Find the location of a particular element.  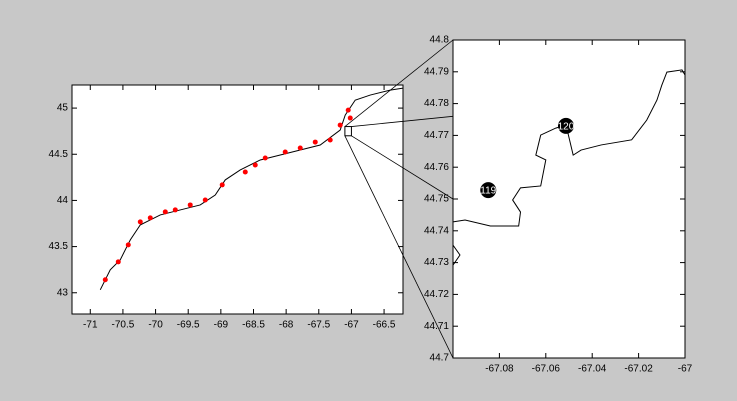

y-tick-label: 44.74 is located at coordinates (436, 230).